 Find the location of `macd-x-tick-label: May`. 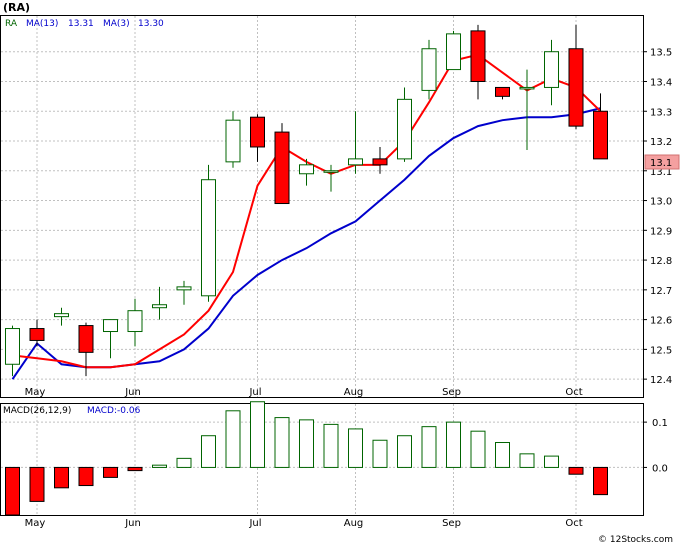

macd-x-tick-label: May is located at coordinates (35, 523).